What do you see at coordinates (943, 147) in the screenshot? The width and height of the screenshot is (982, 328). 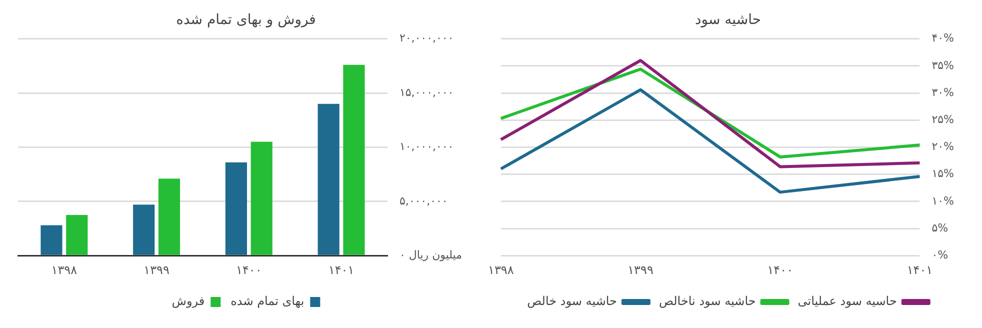 I see `y-tick-label: ۲۰%` at bounding box center [943, 147].